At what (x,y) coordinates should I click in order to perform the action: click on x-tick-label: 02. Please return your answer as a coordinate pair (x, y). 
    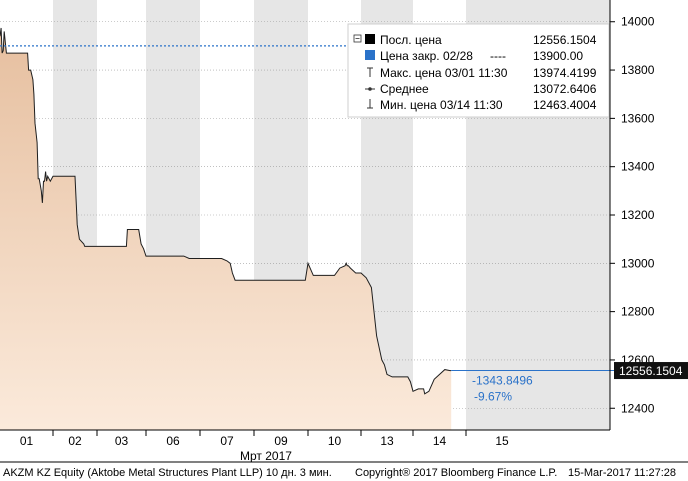
    Looking at the image, I should click on (75, 441).